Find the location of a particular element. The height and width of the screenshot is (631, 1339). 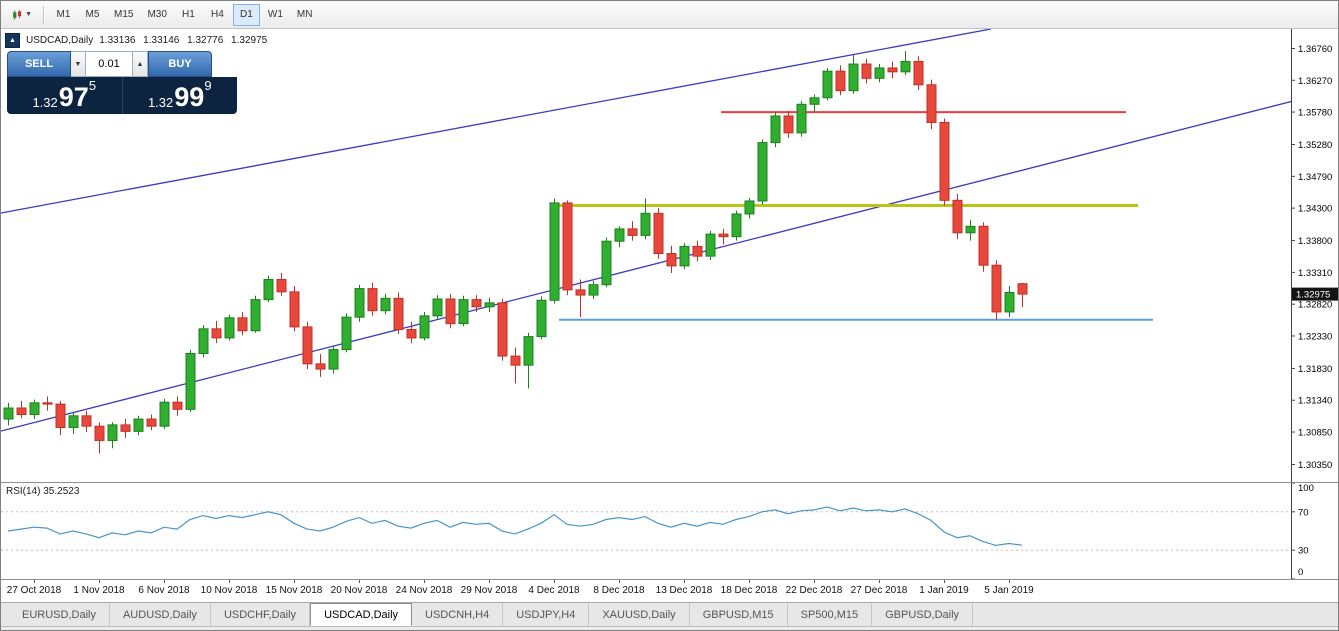

timeframe-button-m1: M1 is located at coordinates (63, 15).